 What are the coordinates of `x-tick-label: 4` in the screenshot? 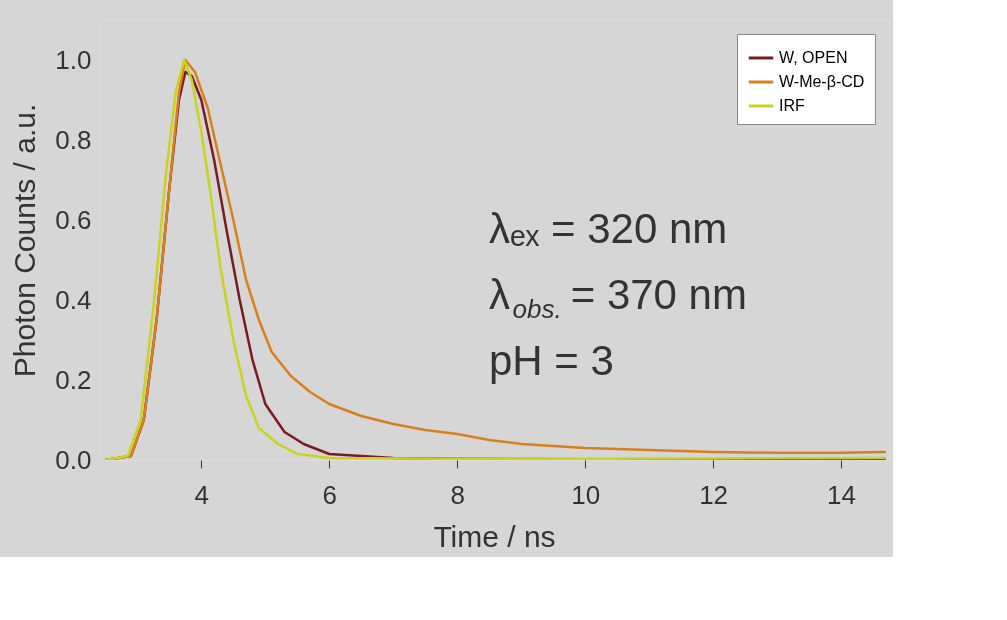 It's located at (202, 494).